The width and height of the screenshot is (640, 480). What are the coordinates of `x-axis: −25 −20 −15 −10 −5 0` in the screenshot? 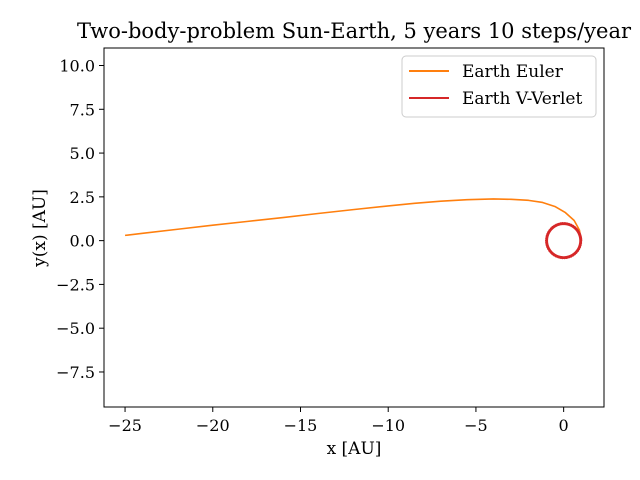 It's located at (338, 421).